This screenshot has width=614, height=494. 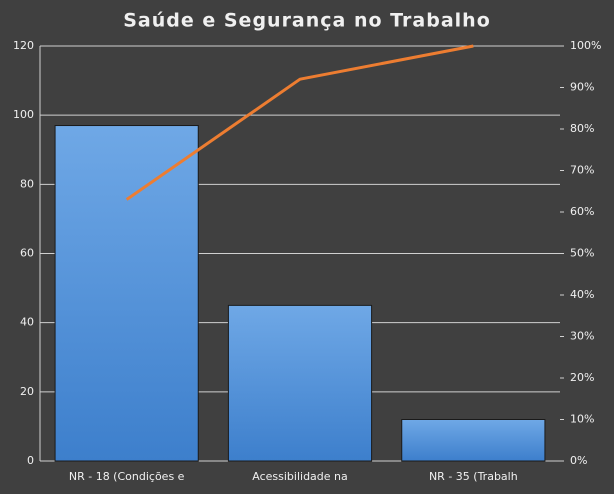 What do you see at coordinates (582, 170) in the screenshot?
I see `y2-tick-label: 70%` at bounding box center [582, 170].